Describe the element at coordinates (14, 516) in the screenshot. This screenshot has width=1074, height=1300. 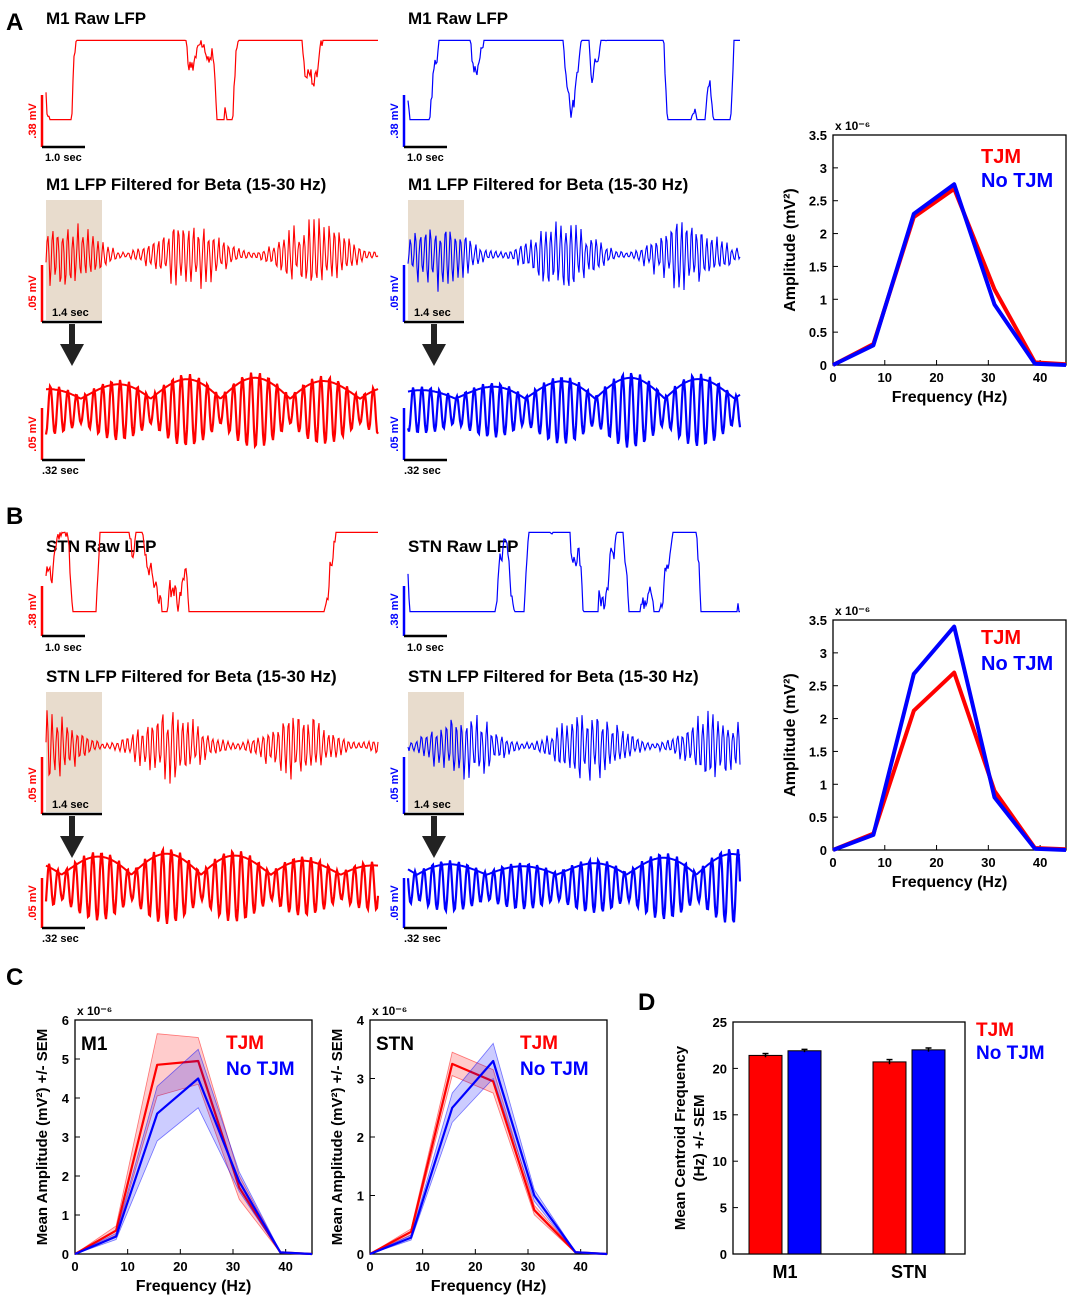
I see `panel-letter-b: B` at that location.